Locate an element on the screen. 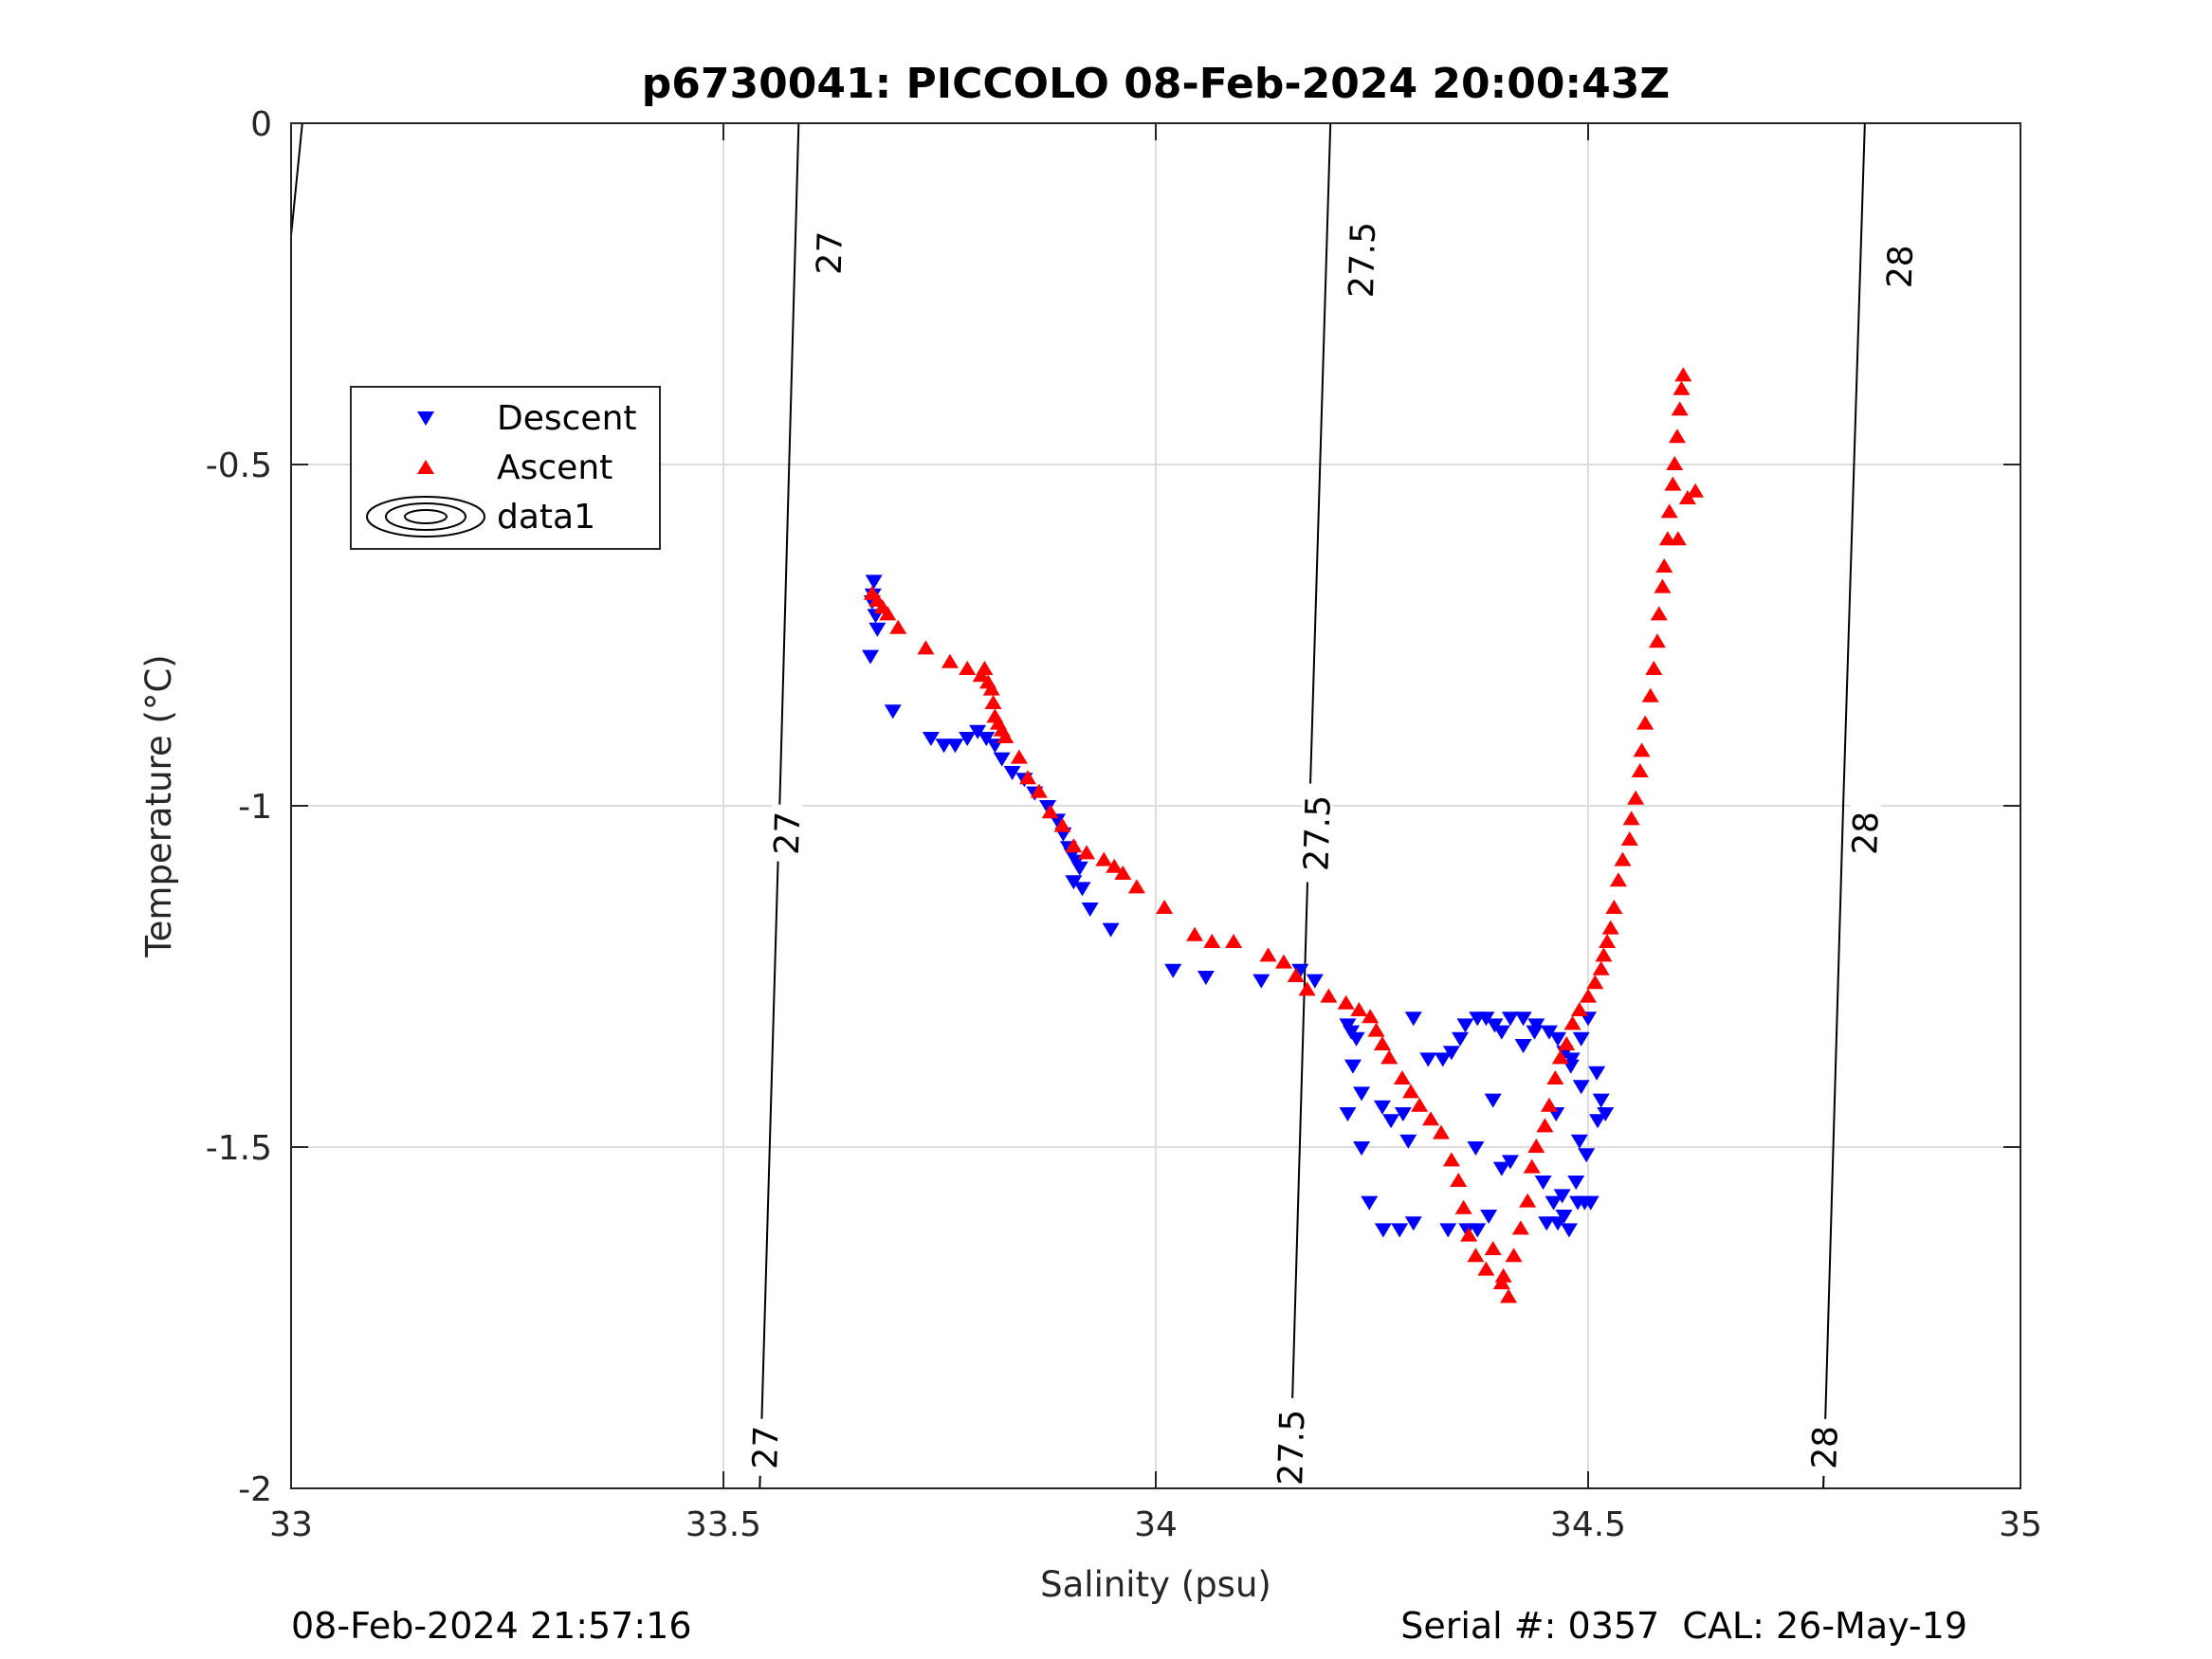 This screenshot has width=2212, height=1659. y-axis-label: Temperature (°C) is located at coordinates (158, 805).